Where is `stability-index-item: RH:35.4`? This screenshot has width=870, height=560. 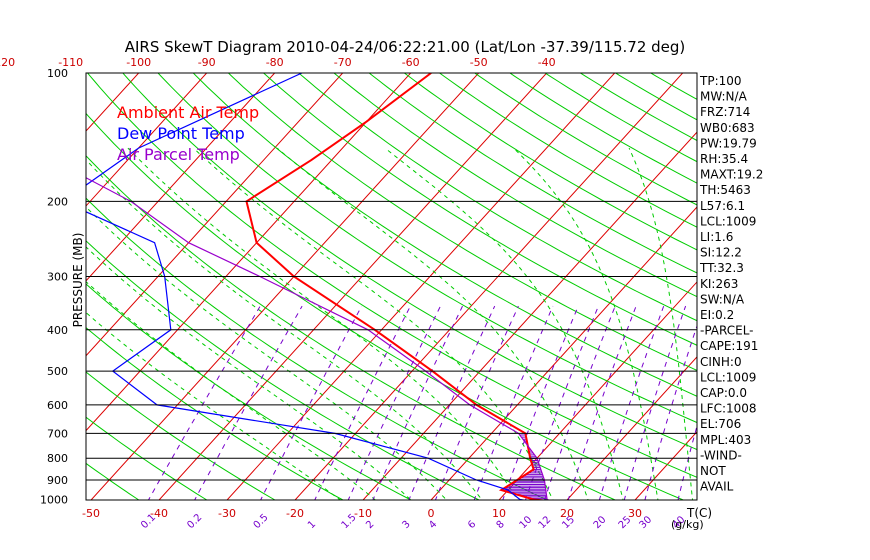 stability-index-item: RH:35.4 is located at coordinates (724, 159).